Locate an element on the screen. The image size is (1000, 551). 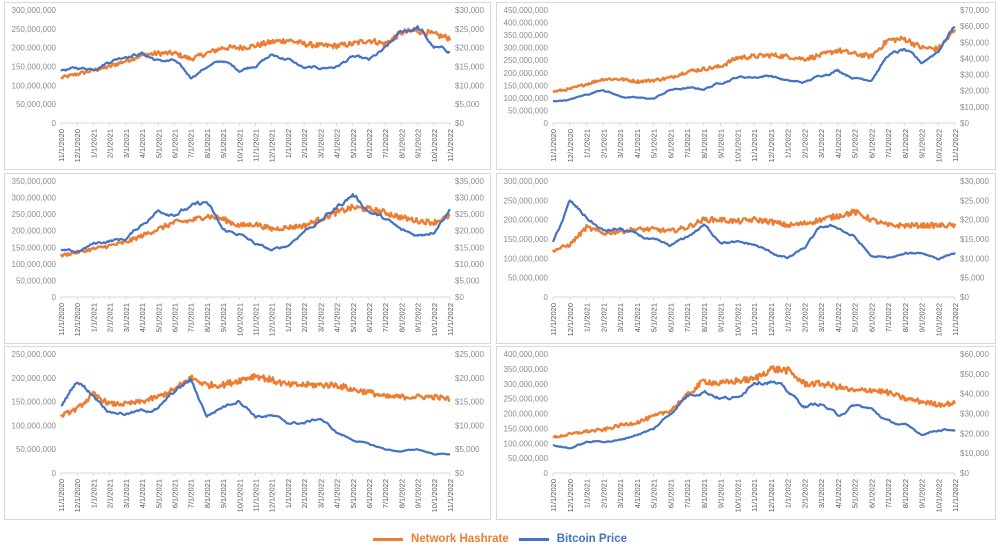
left-axis-tick: 50,000,000 is located at coordinates (36, 449).